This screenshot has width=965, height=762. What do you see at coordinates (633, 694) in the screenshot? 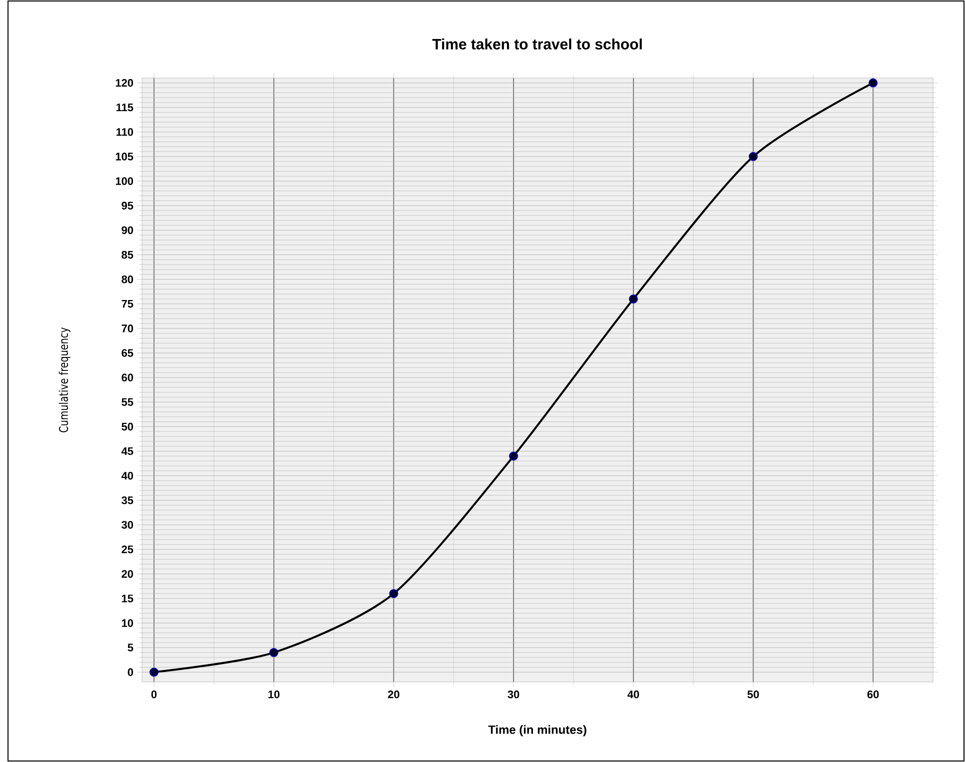
I see `x-tick-label: 40` at bounding box center [633, 694].